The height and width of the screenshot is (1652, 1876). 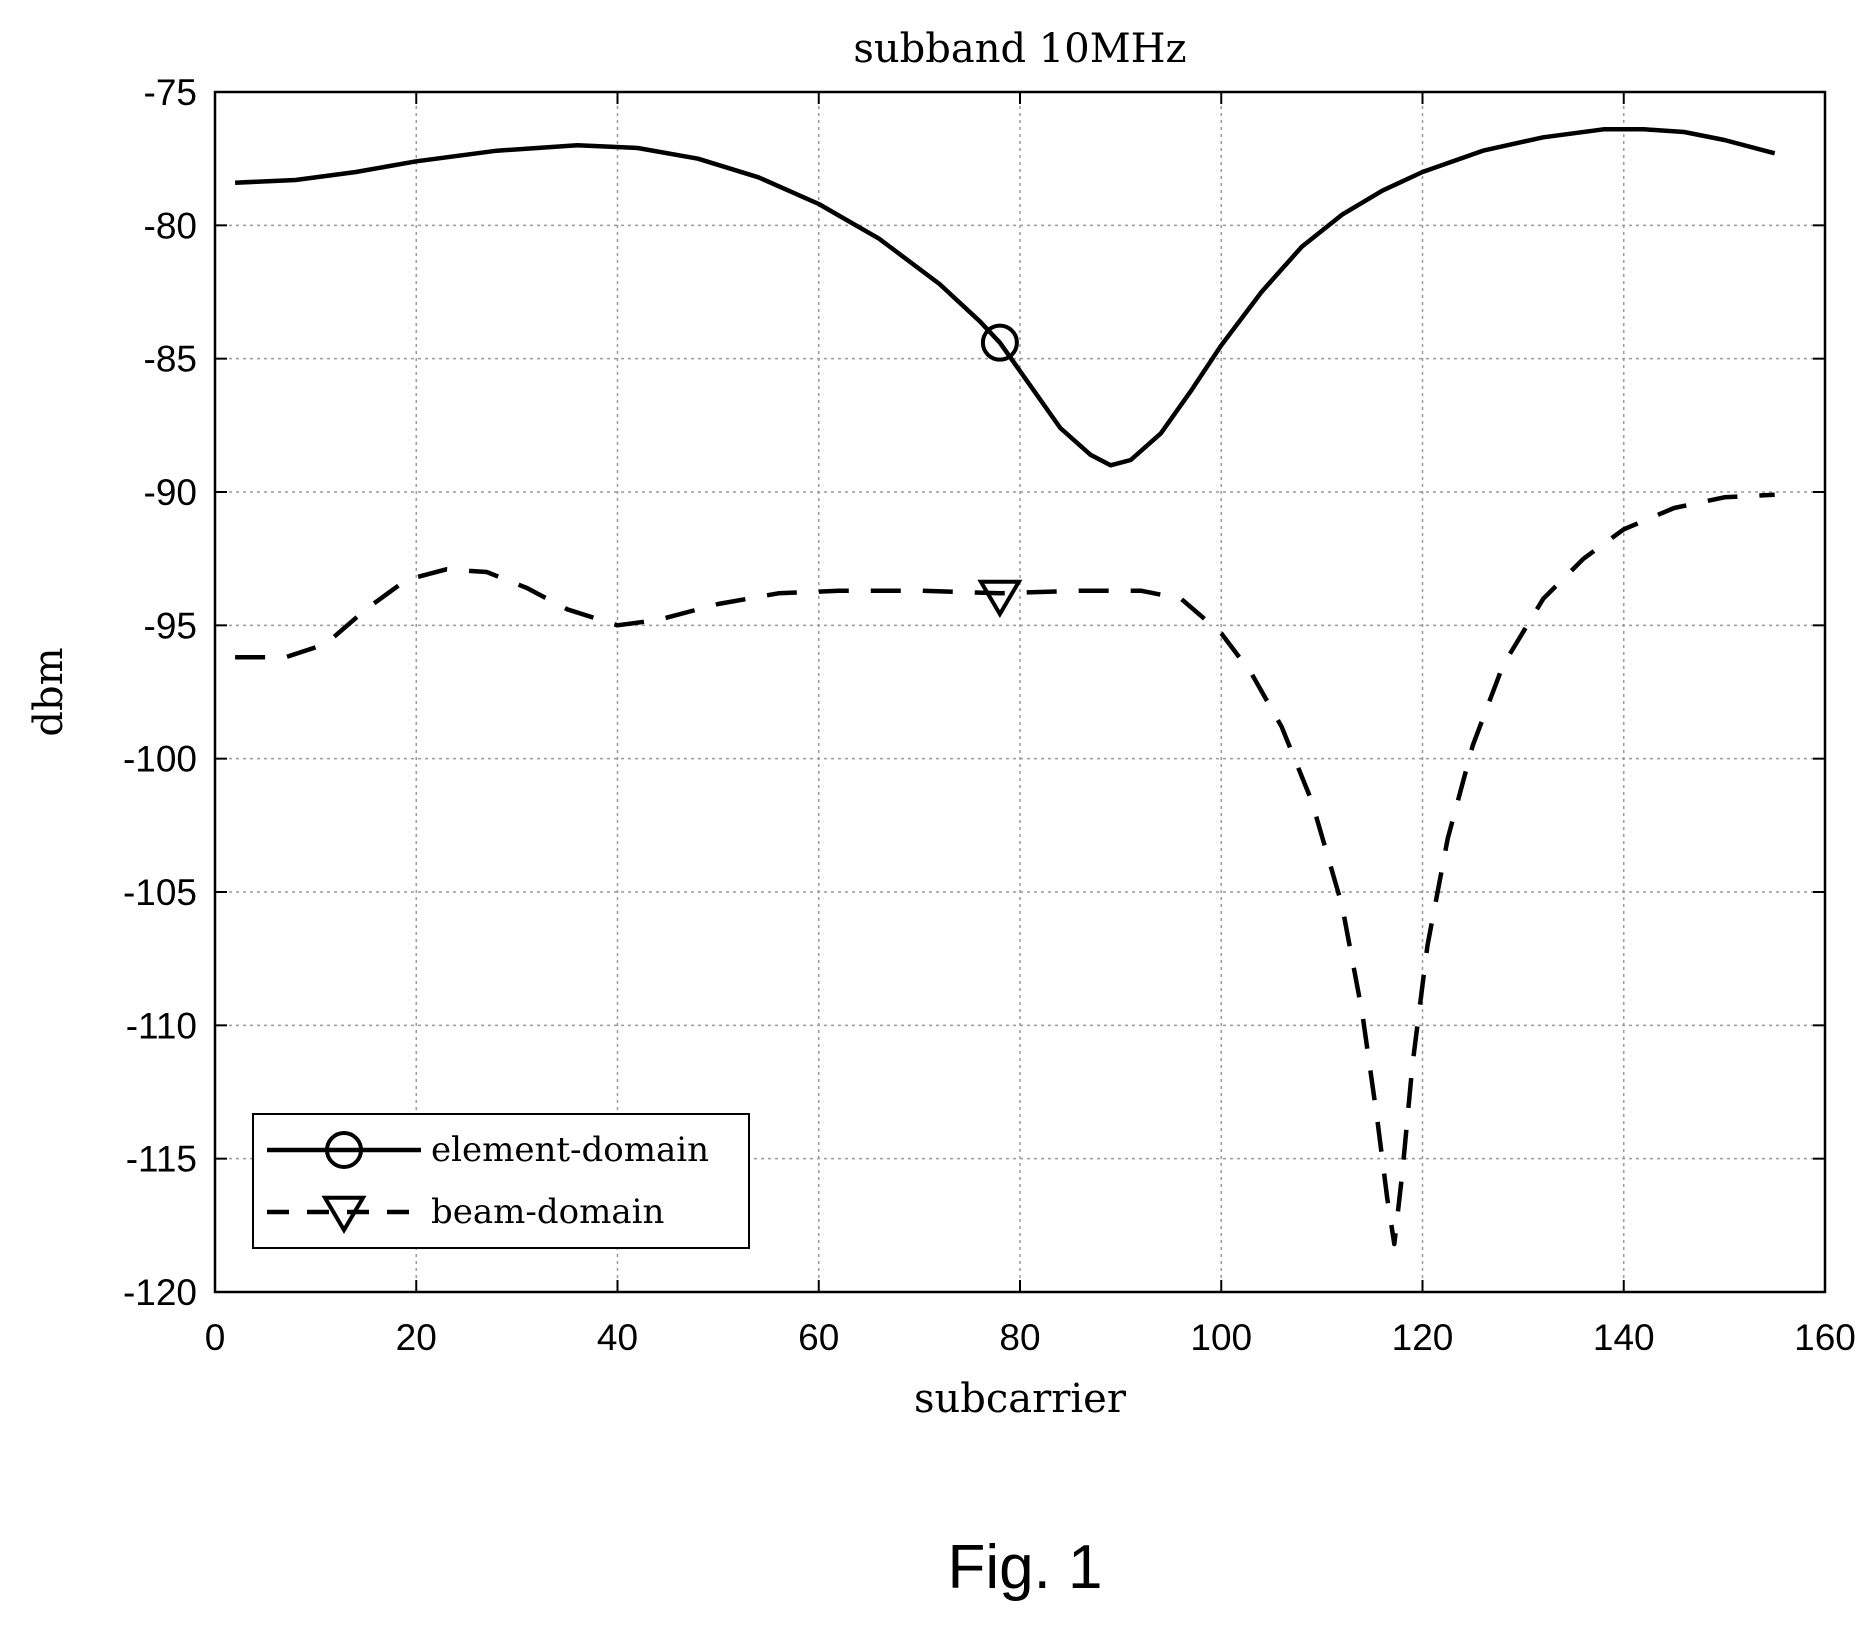 I want to click on legend-label-beam-domain: beam-domain, so click(x=547, y=1212).